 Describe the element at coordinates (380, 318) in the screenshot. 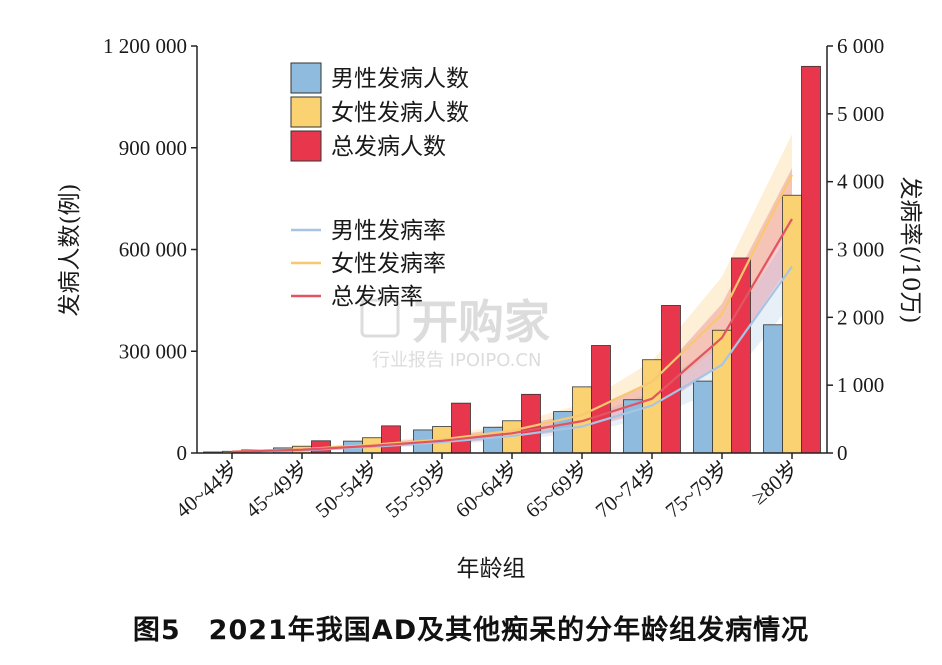

I see `watermark-logo-icon` at that location.